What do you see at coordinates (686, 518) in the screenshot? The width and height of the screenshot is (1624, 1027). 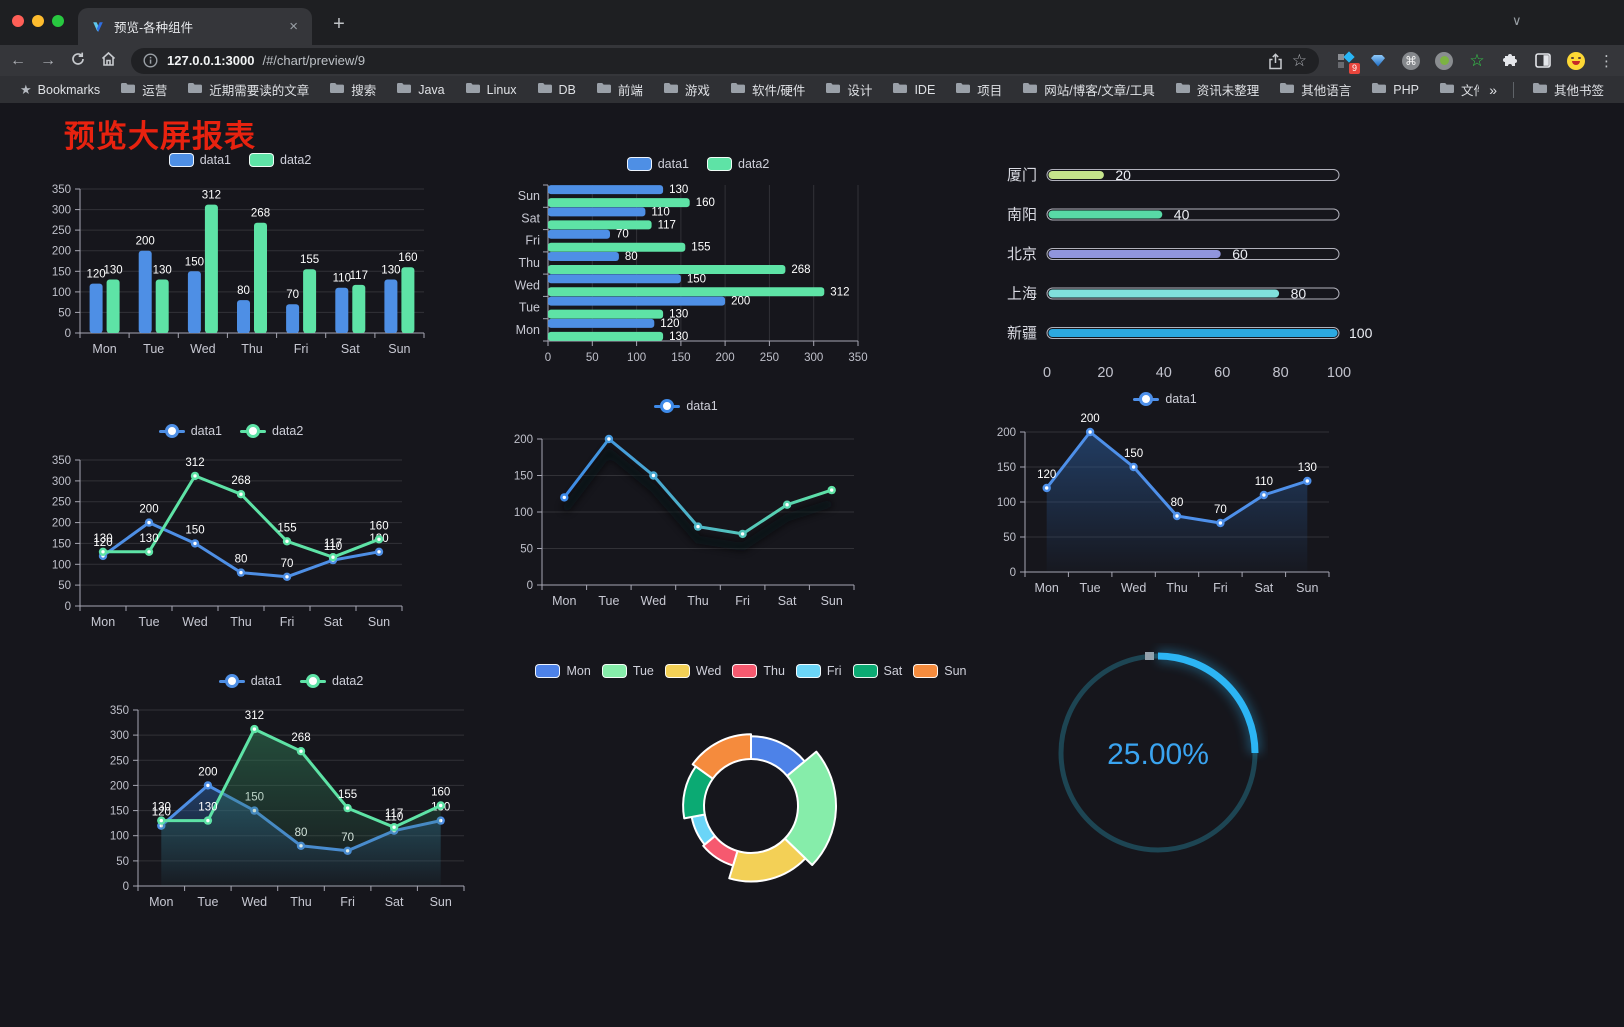 I see `gradient-line-chart-canvas: 0 50 100 150 200 Mon Tue Wed Thu Fri Sat Sun` at bounding box center [686, 518].